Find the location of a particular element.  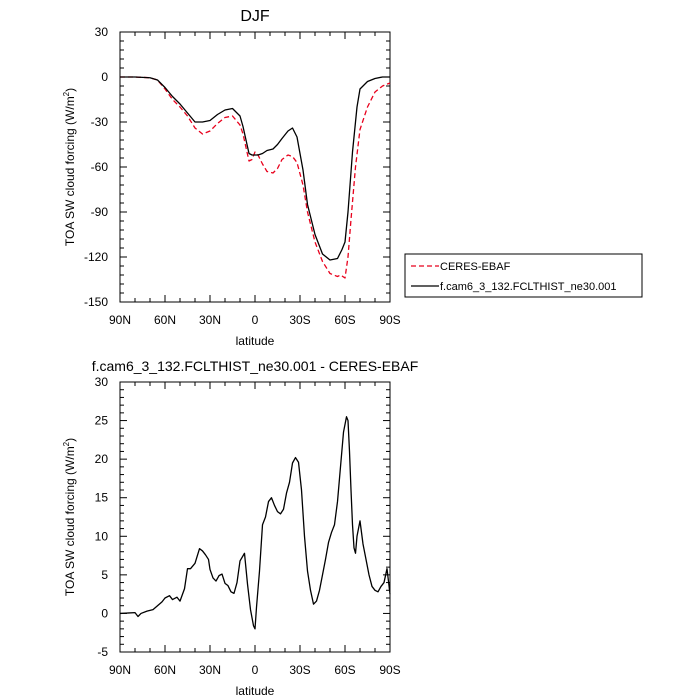

y-tick-label: 5 is located at coordinates (104, 575).